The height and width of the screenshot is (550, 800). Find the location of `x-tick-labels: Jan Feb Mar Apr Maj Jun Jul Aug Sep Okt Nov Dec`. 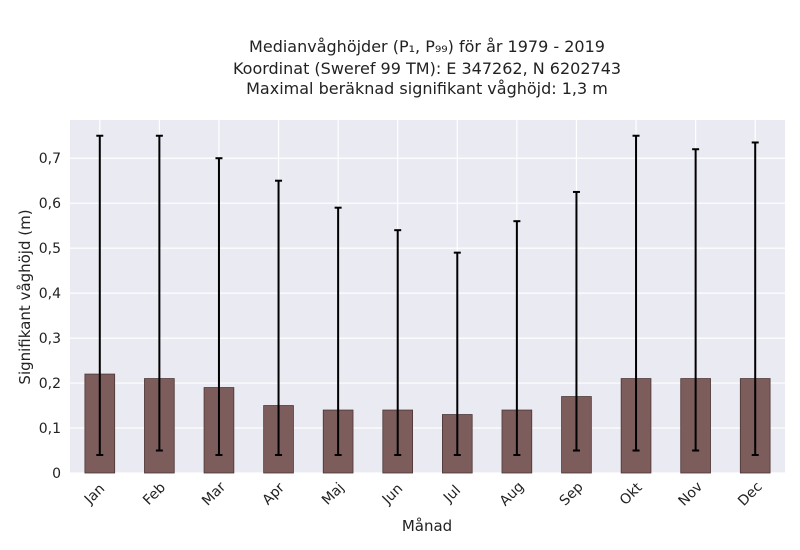

x-tick-labels: Jan Feb Mar Apr Maj Jun Jul Aug Sep Okt Nov Dec is located at coordinates (423, 494).